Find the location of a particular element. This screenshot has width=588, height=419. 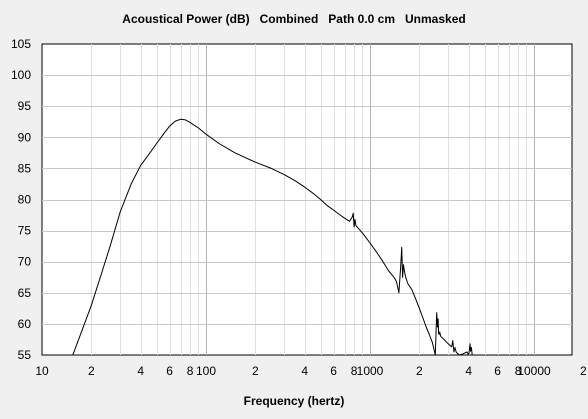

y-tick-label: 90 is located at coordinates (25, 137).